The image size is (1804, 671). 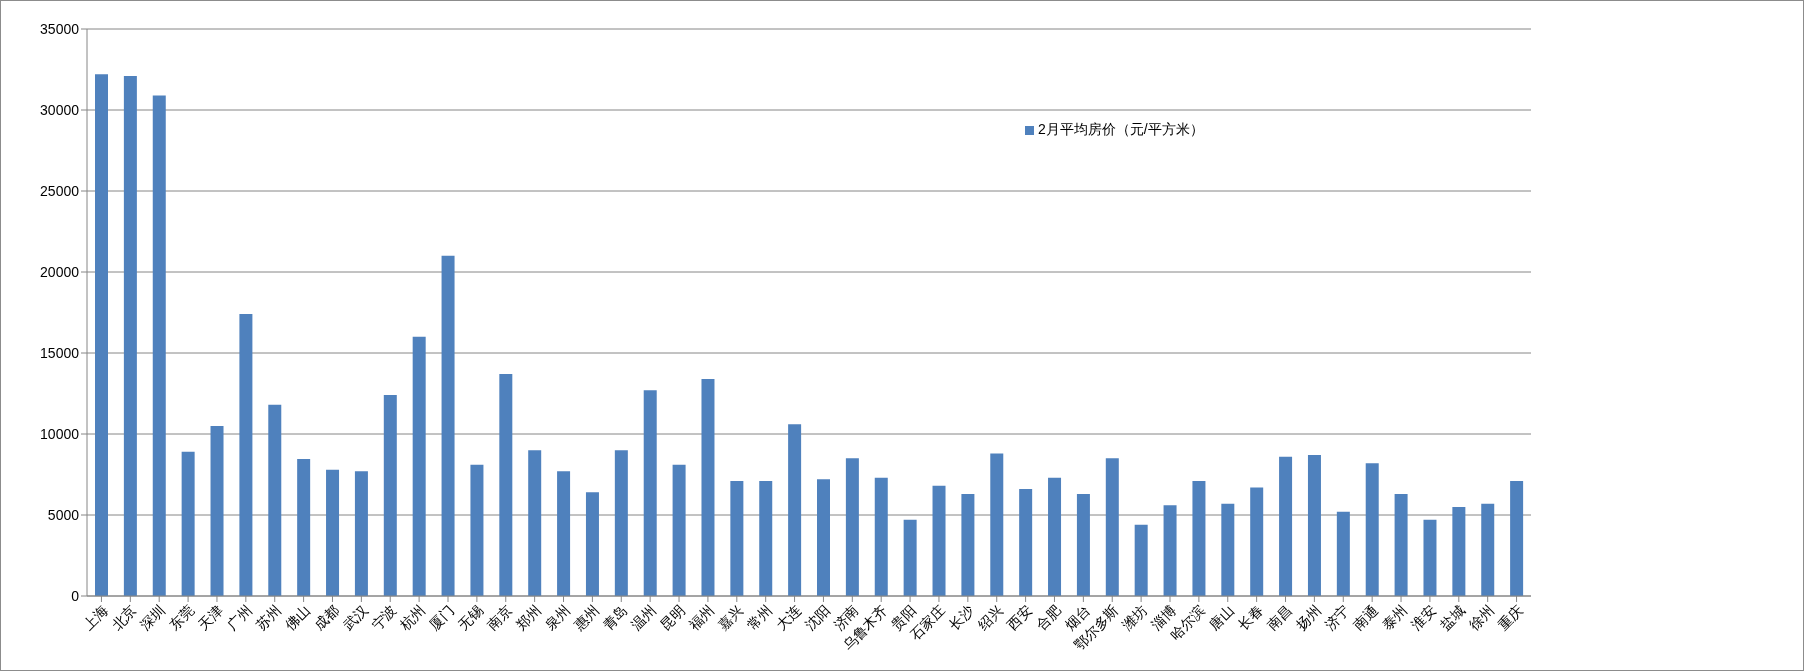 What do you see at coordinates (95, 617) in the screenshot?
I see `x-tick-label: 上海` at bounding box center [95, 617].